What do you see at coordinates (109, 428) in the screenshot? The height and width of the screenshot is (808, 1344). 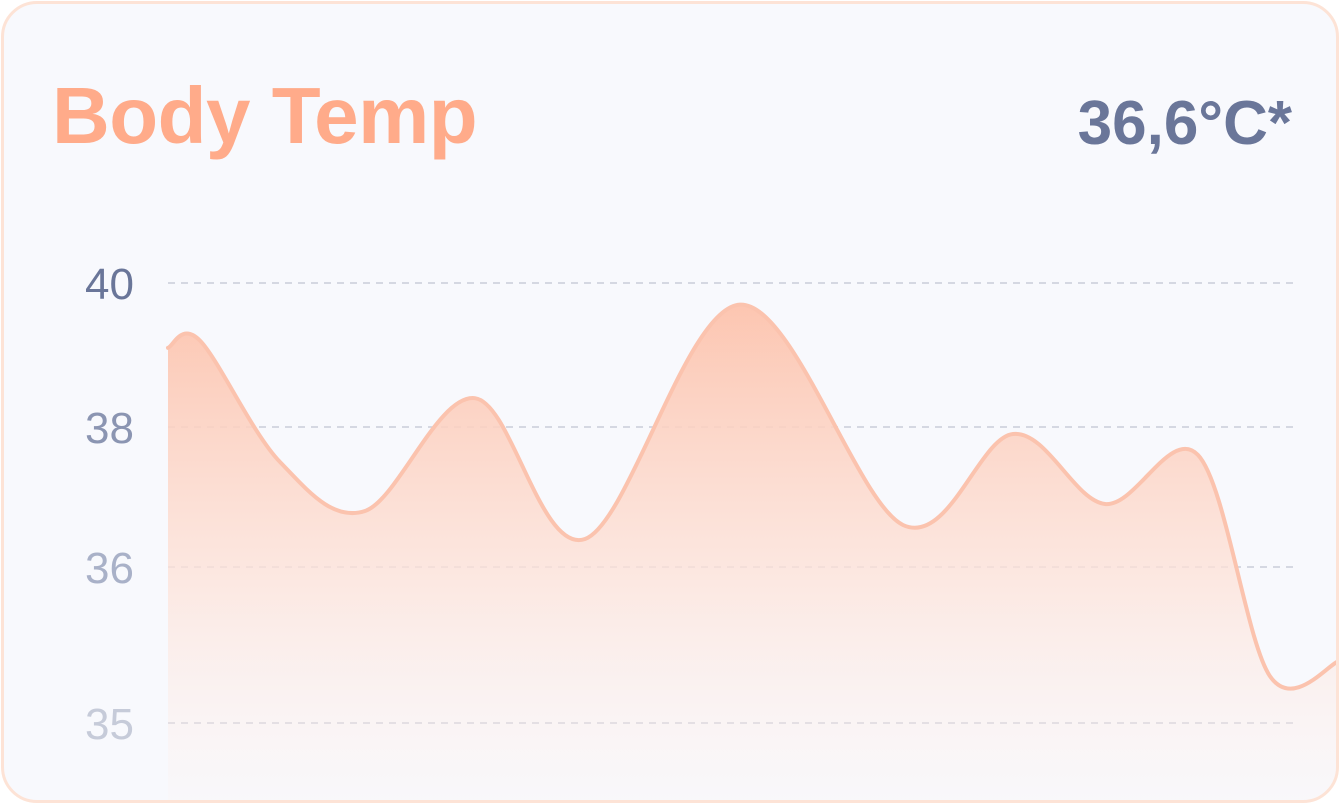 I see `y-tick-label-38: 38` at bounding box center [109, 428].